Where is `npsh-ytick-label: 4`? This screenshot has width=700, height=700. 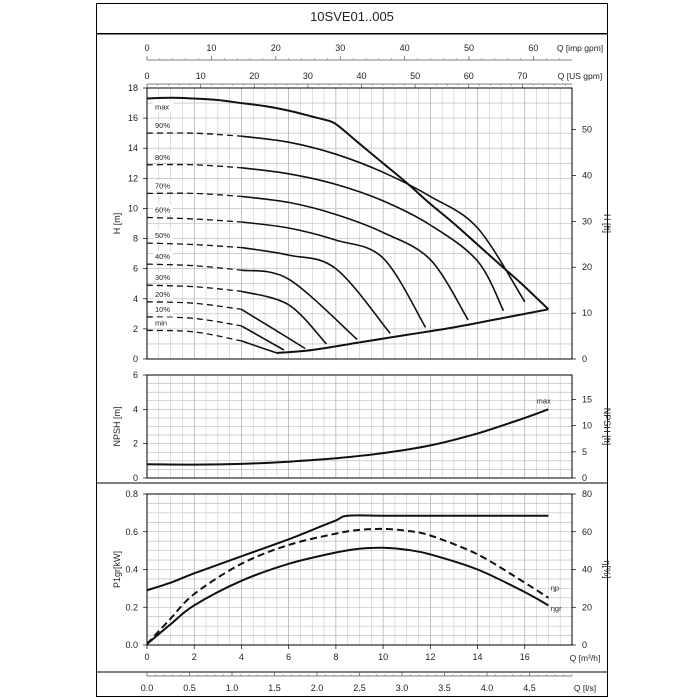
npsh-ytick-label: 4 is located at coordinates (135, 409).